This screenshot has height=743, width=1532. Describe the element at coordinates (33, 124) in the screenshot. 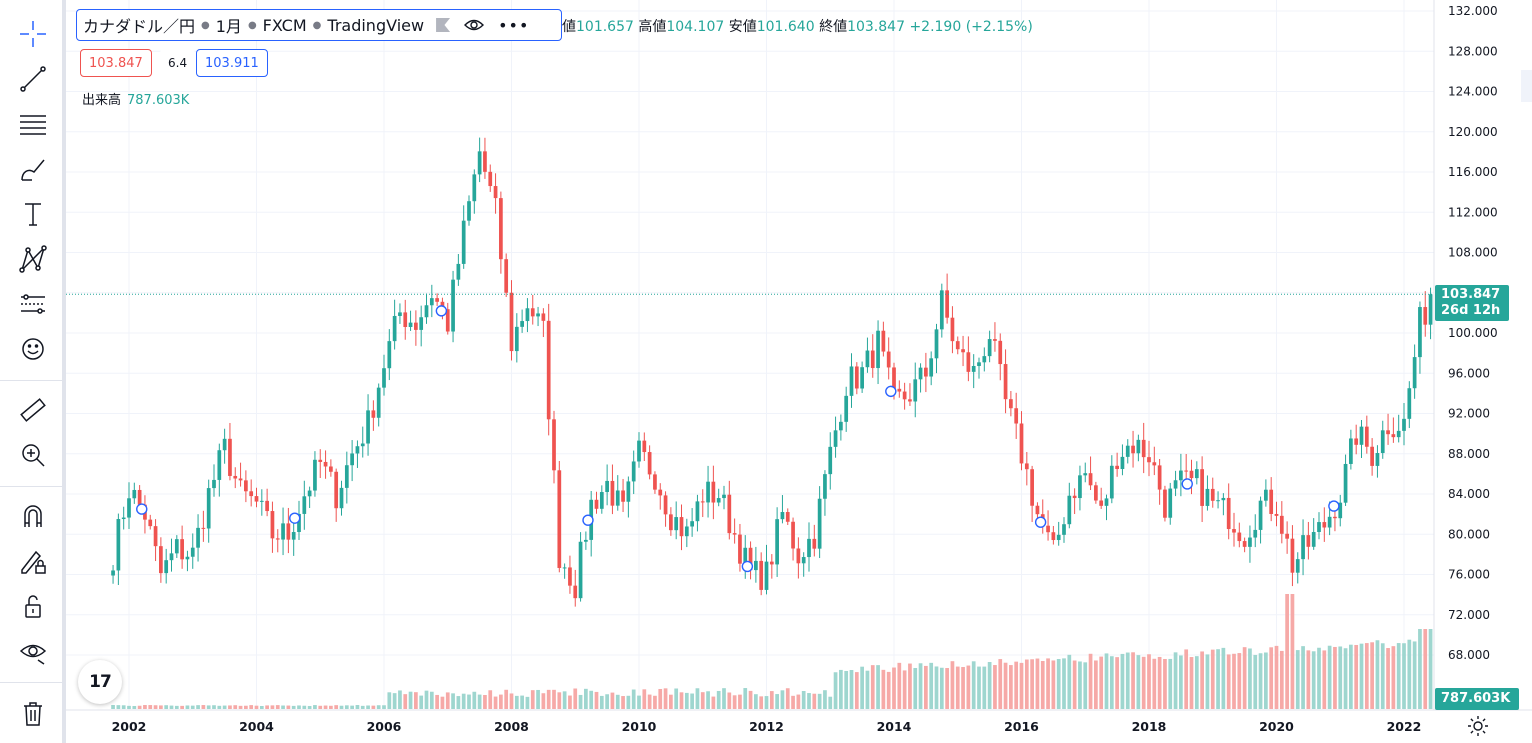

I see `fib-lines-icon` at that location.